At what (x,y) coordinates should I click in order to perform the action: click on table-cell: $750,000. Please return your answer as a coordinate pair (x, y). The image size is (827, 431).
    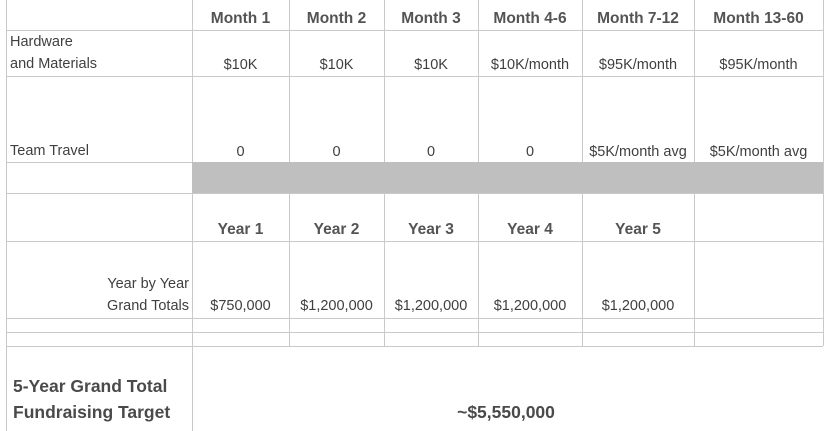
    Looking at the image, I should click on (240, 306).